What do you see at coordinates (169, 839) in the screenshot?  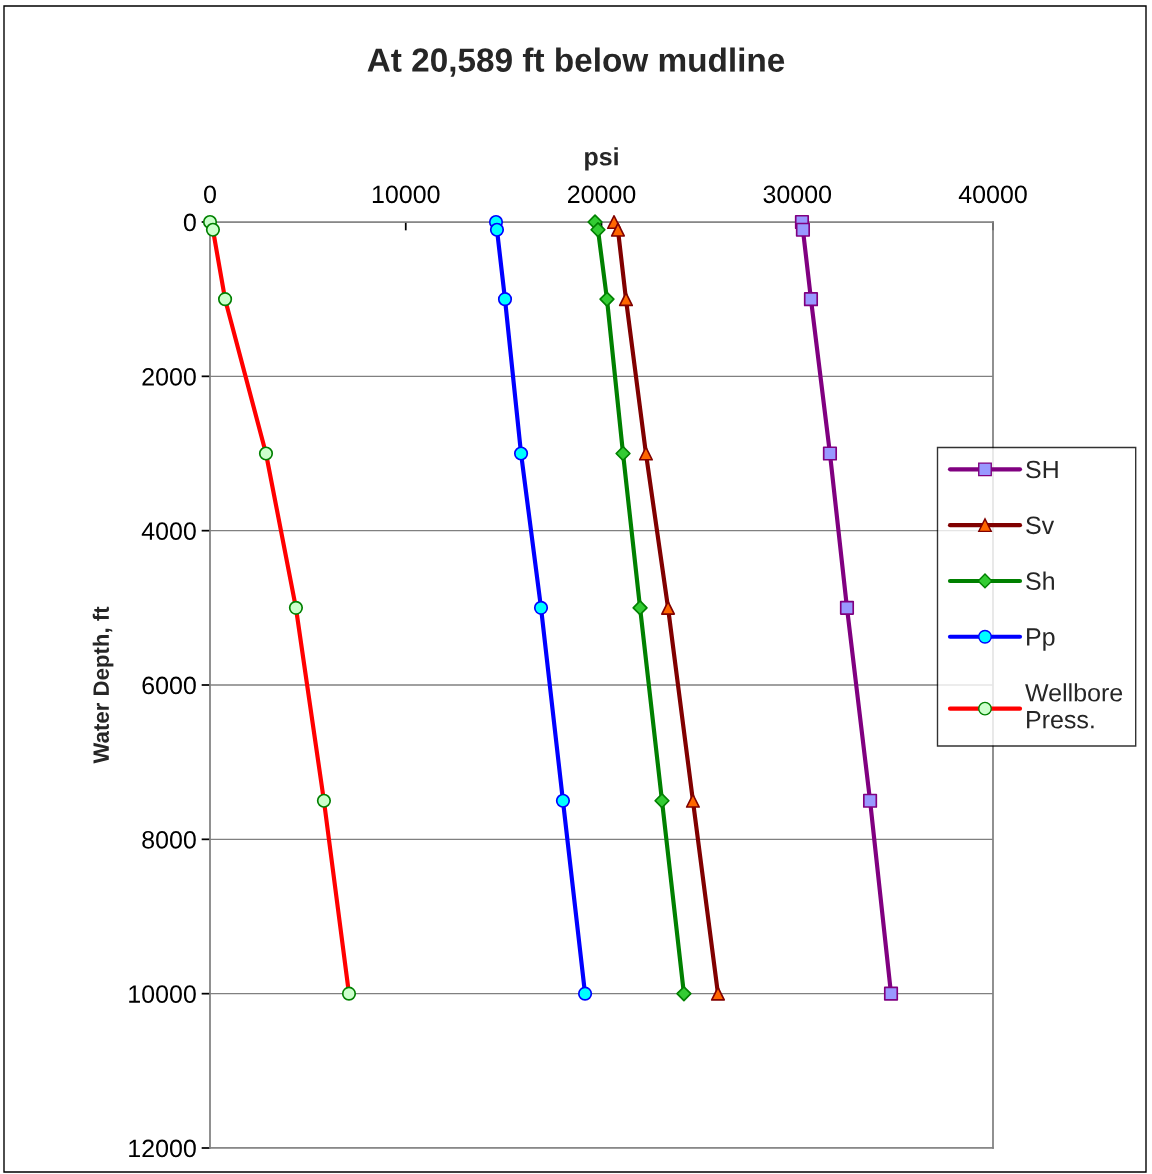 I see `y-tick-label: 8000` at bounding box center [169, 839].